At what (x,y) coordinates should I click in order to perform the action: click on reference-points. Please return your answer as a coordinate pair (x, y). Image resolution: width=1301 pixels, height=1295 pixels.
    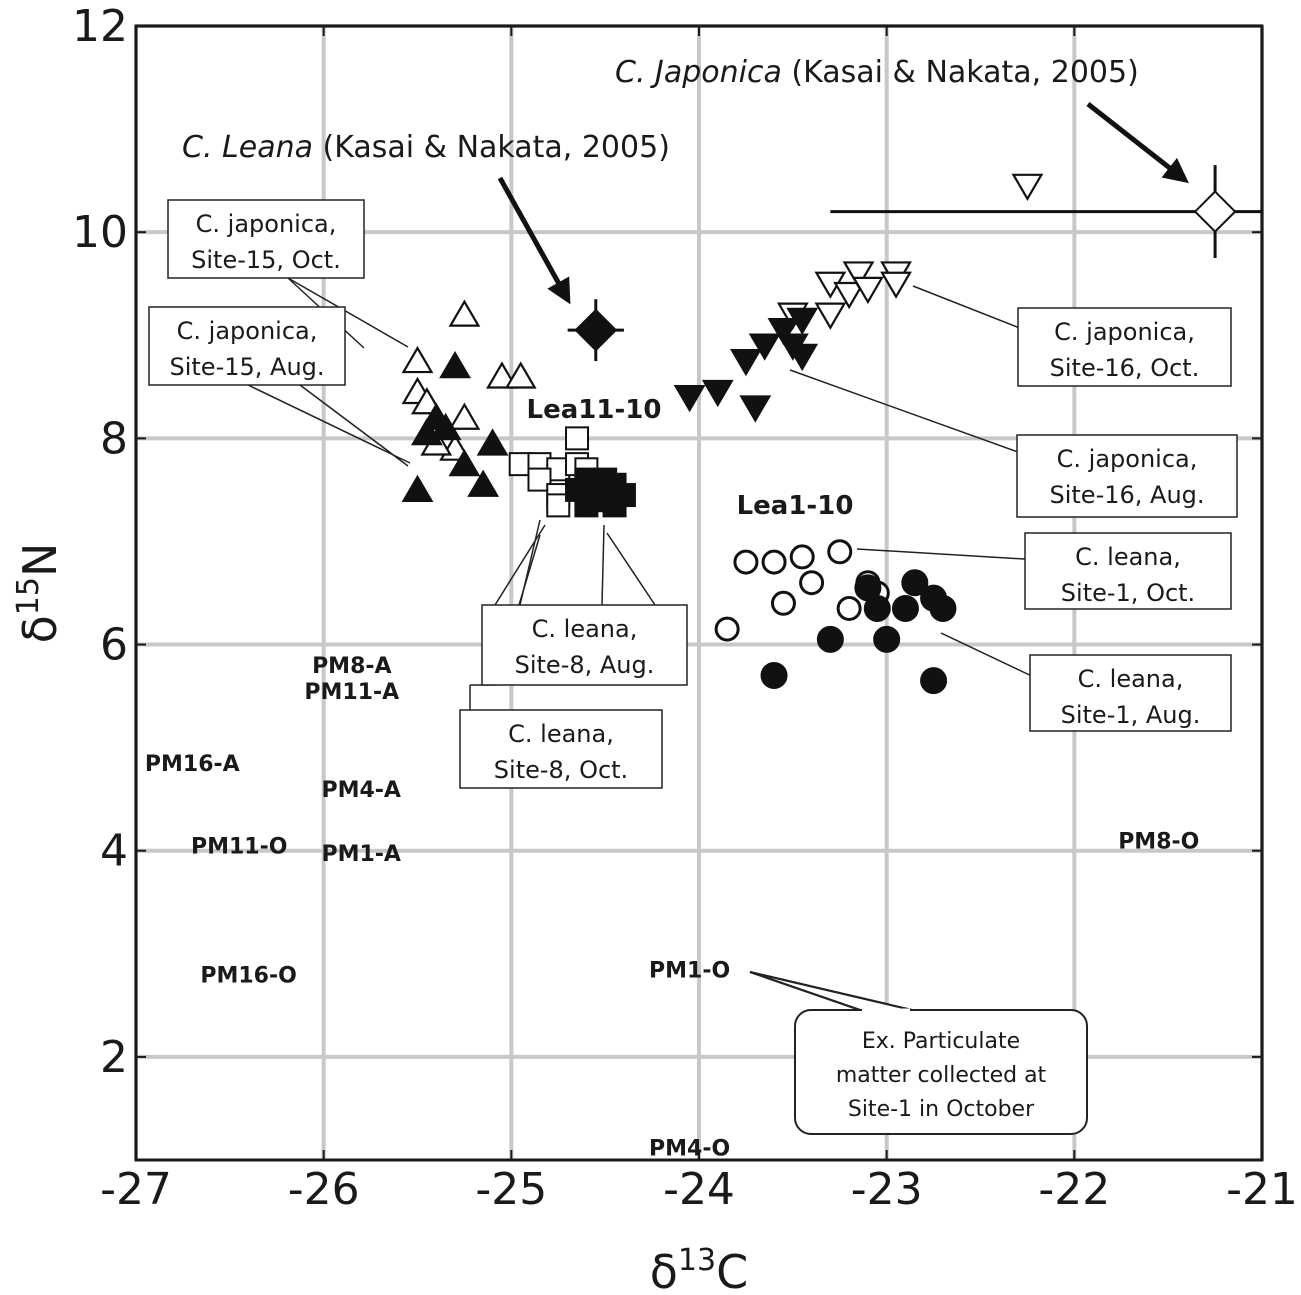
    Looking at the image, I should click on (879, 232).